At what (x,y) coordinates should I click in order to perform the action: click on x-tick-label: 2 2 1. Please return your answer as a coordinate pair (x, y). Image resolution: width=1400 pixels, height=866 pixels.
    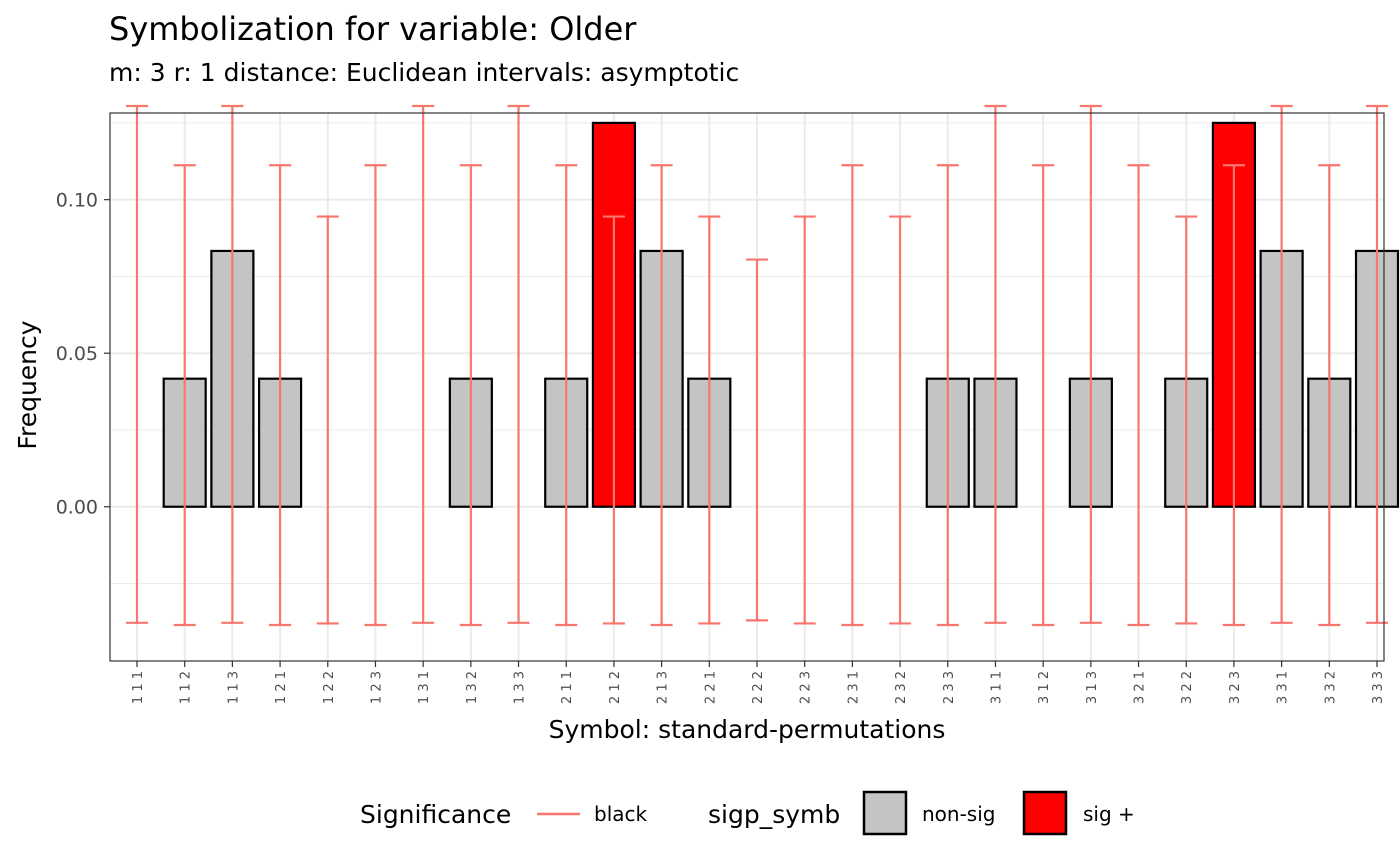
    Looking at the image, I should click on (710, 687).